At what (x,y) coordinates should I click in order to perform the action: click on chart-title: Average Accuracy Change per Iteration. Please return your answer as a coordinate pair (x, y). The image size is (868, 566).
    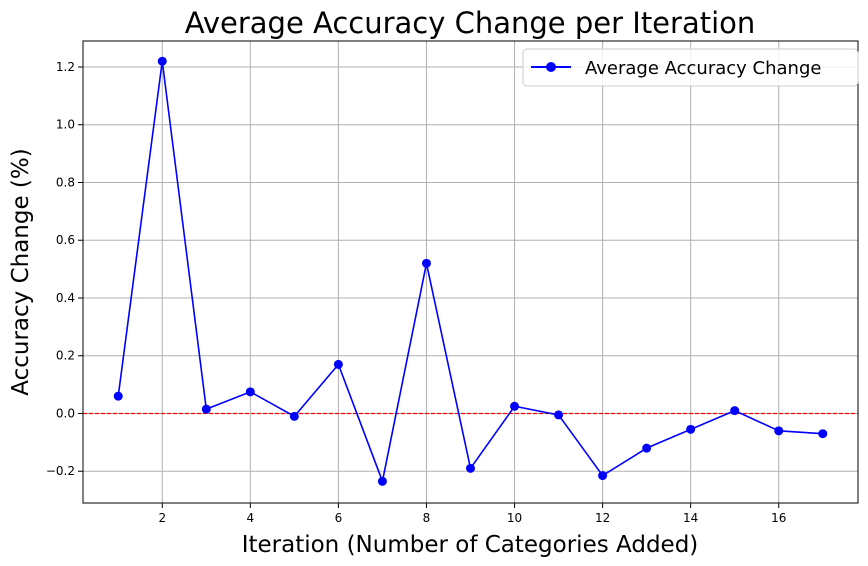
    Looking at the image, I should click on (470, 23).